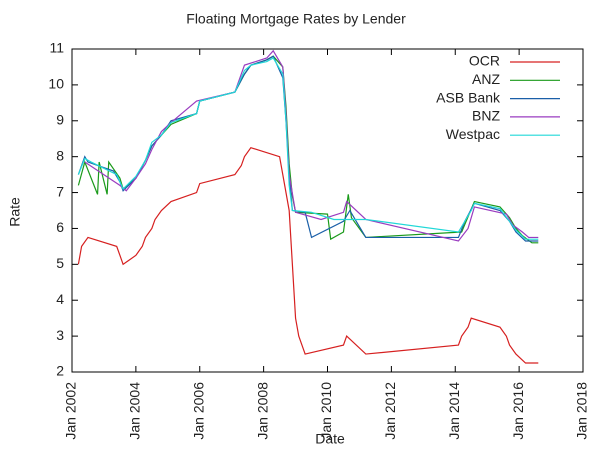  I want to click on y-tick-label: 2, so click(60, 371).